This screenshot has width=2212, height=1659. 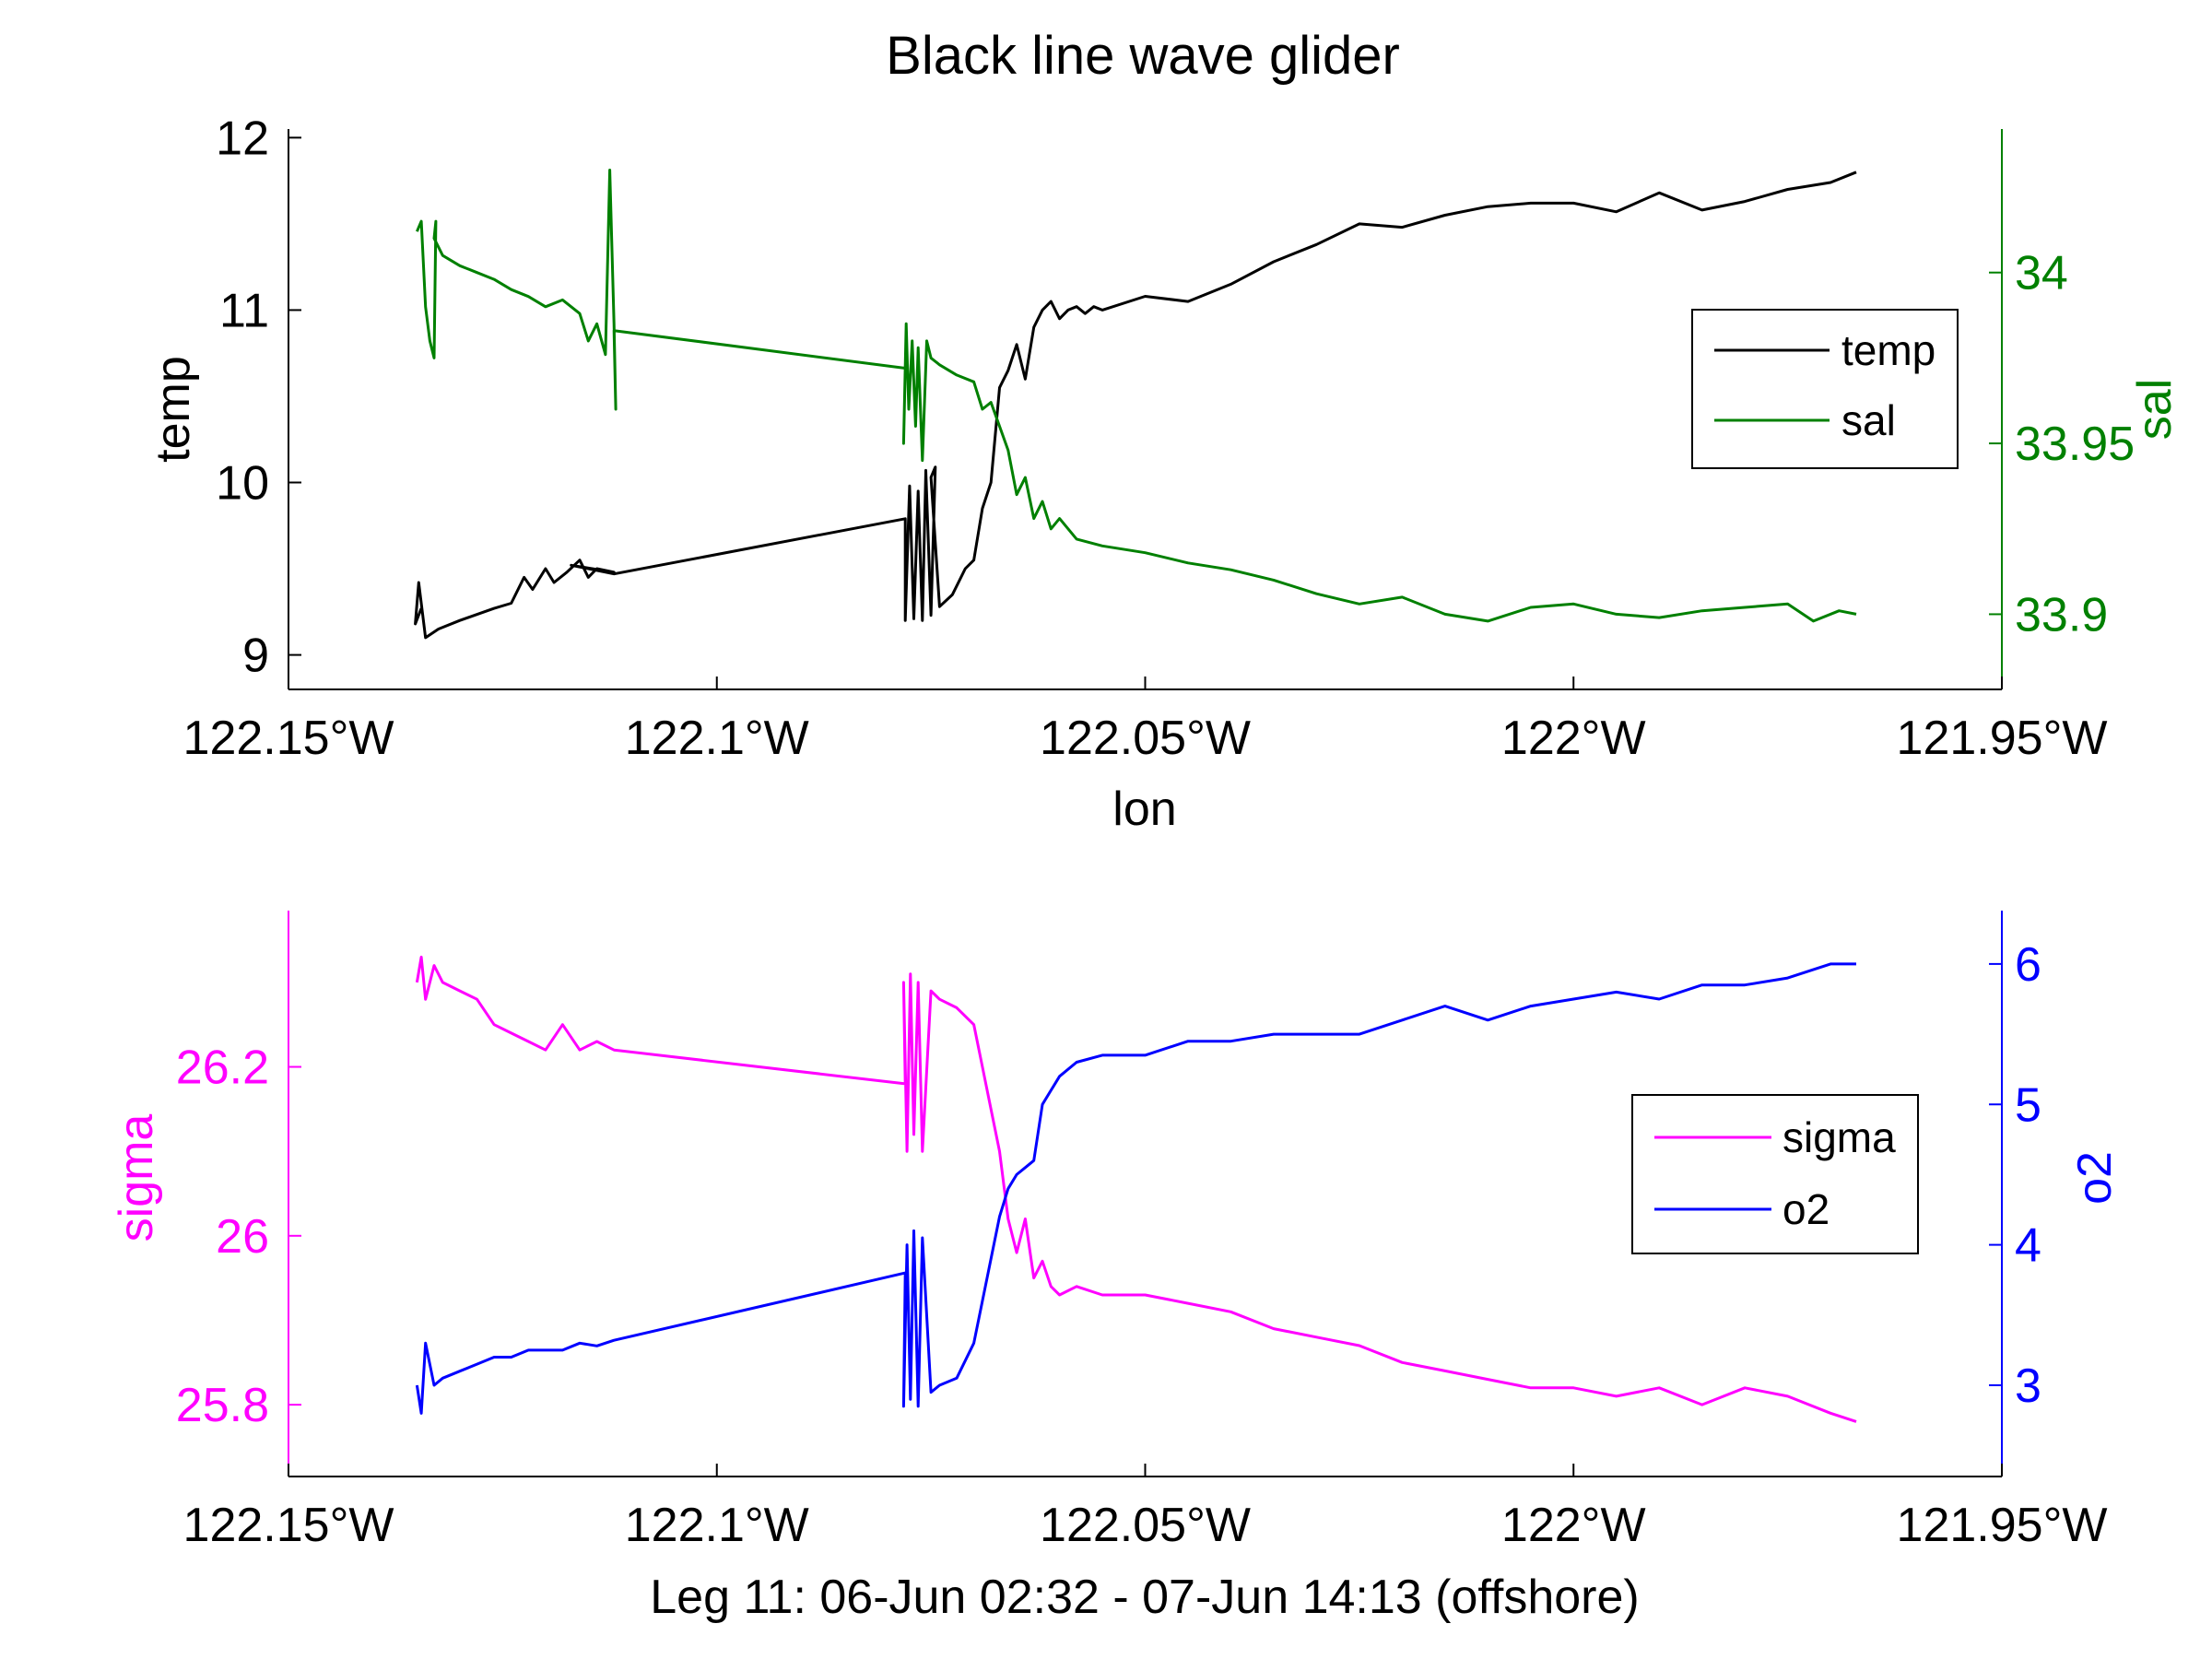 I want to click on top-x-tick-label: 122.05°W, so click(x=1145, y=738).